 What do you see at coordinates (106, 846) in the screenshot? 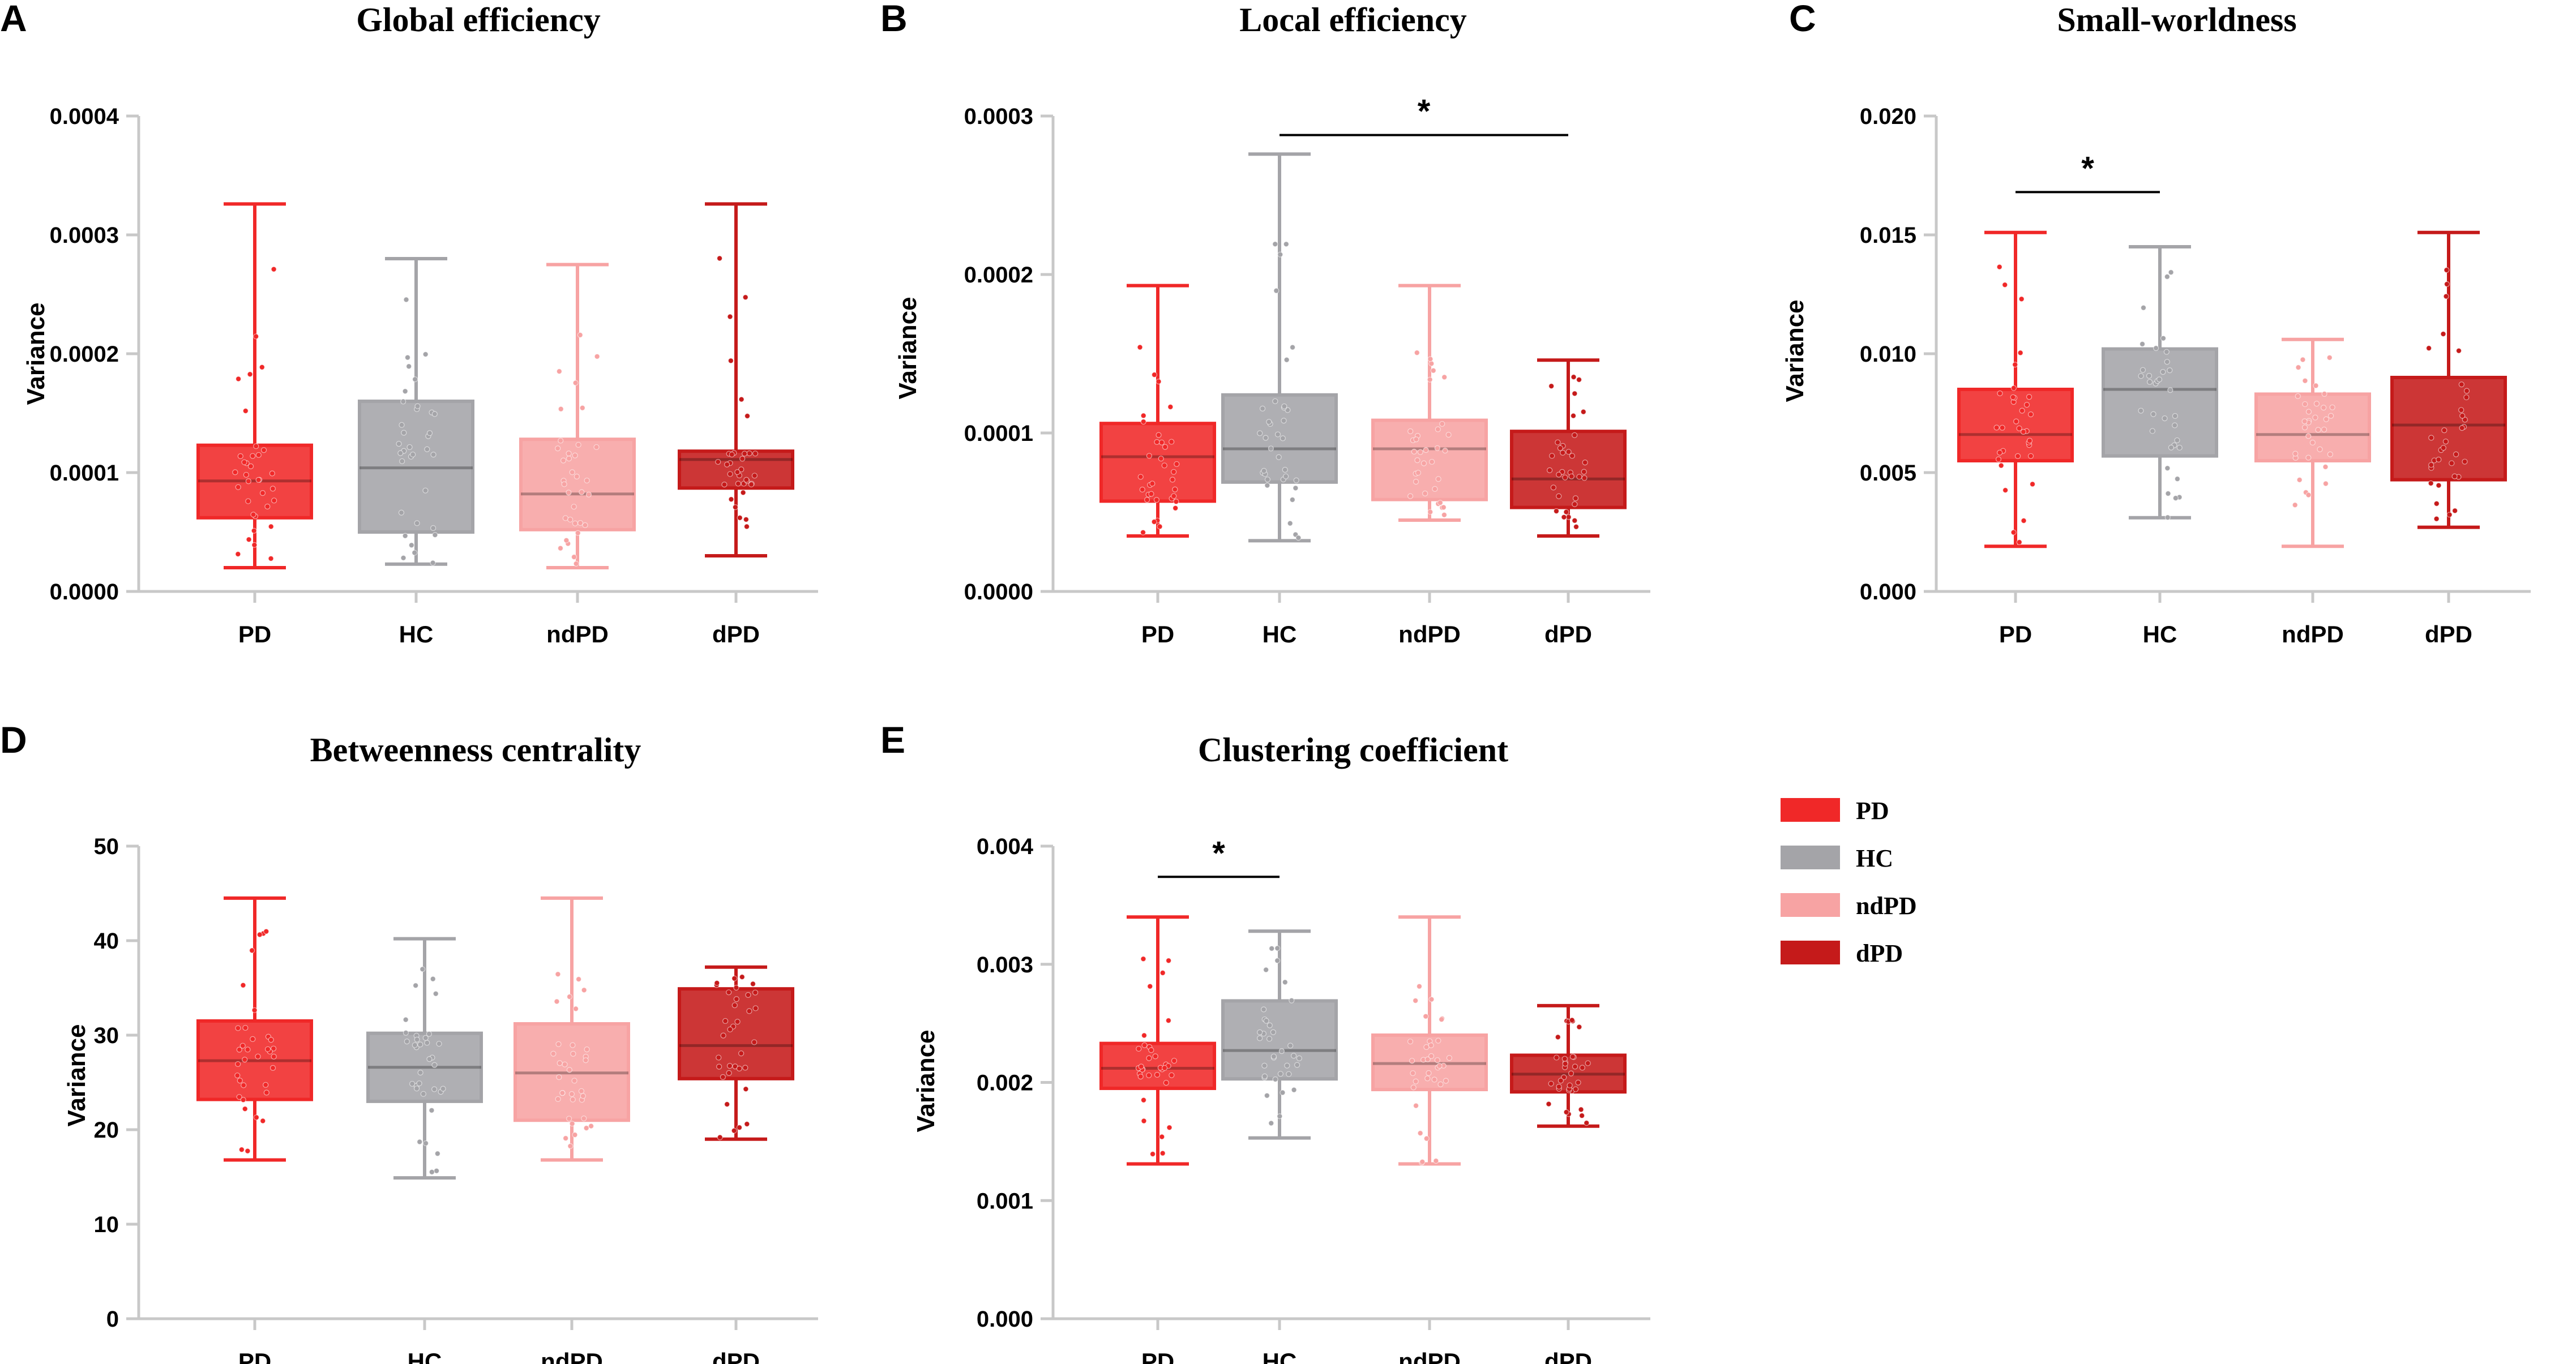
I see `y-tick-label: 50` at bounding box center [106, 846].